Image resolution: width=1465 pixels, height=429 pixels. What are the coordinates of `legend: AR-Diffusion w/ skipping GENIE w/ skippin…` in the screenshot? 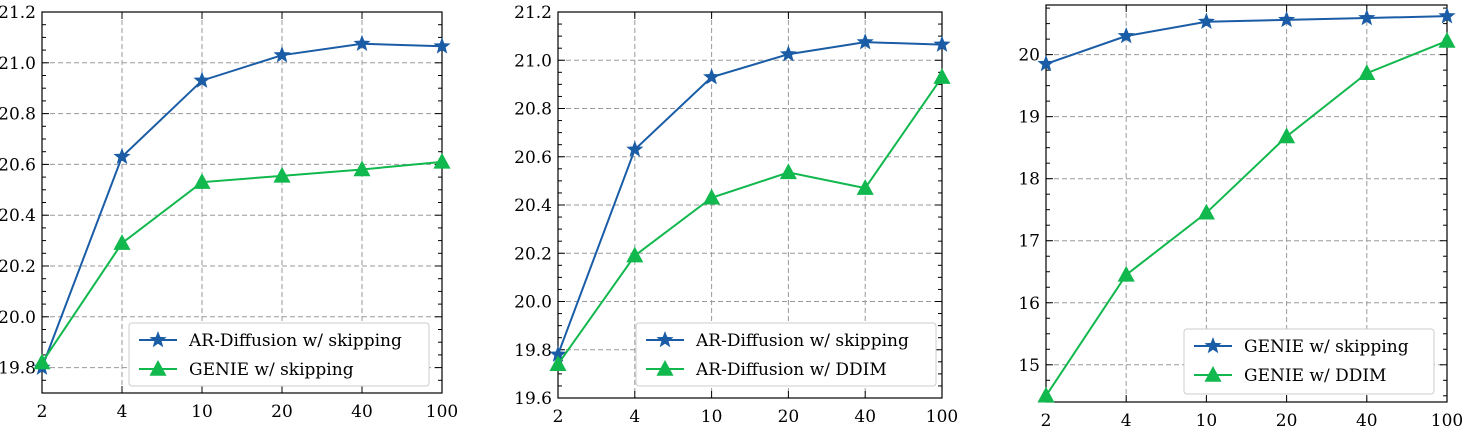 It's located at (279, 354).